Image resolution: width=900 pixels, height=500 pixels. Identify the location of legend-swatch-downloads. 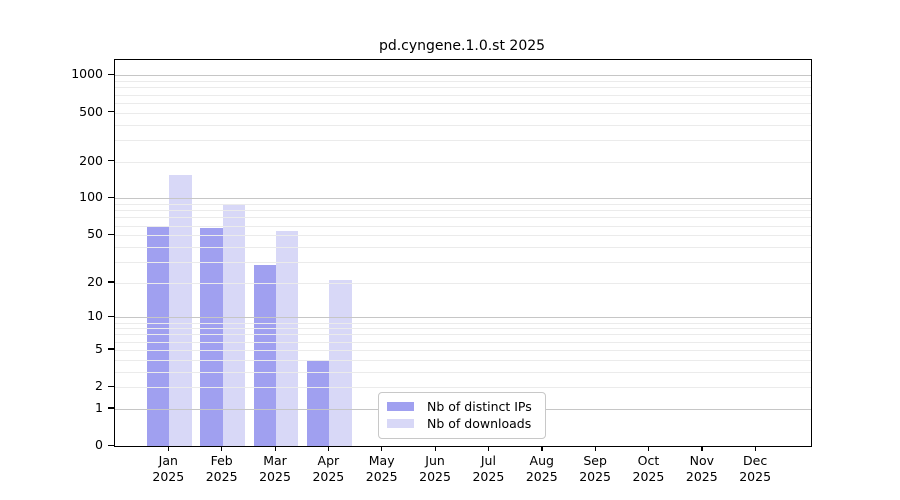
(400, 423).